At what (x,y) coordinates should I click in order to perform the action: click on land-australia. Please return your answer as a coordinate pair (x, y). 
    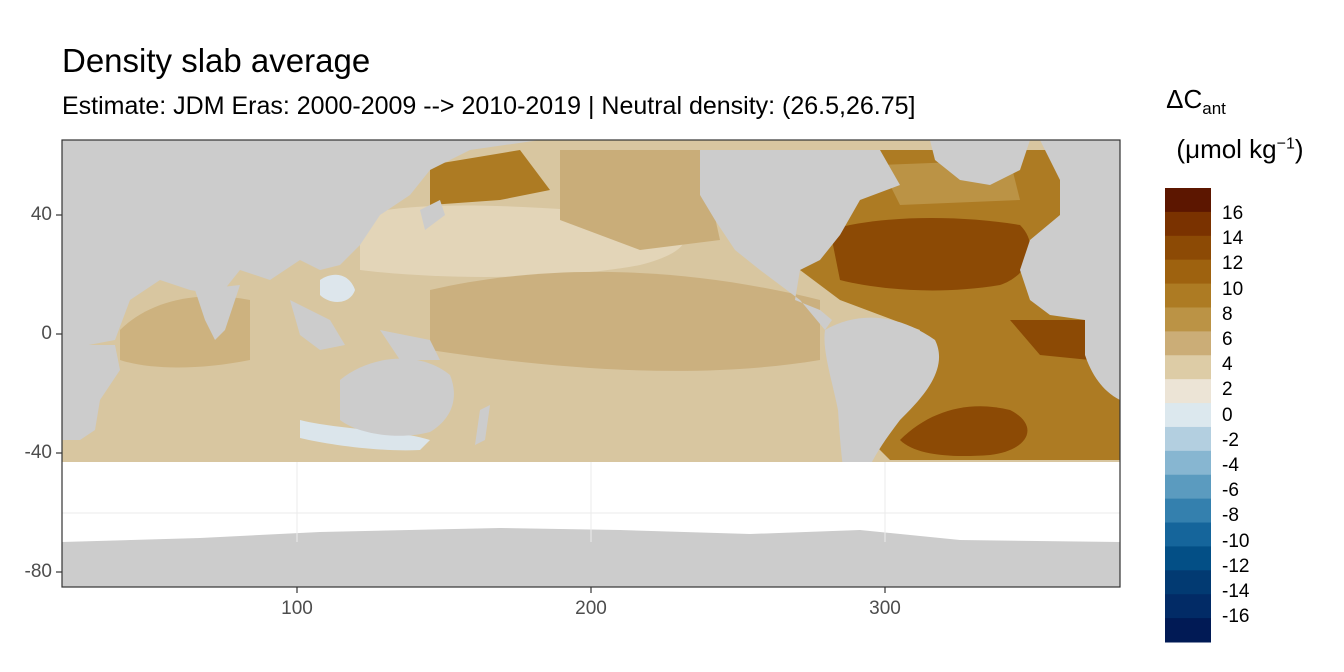
    Looking at the image, I should click on (397, 397).